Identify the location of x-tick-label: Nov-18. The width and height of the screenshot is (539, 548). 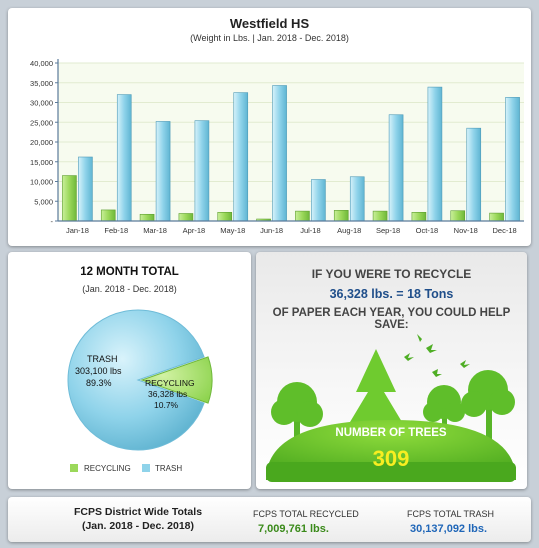
(466, 230).